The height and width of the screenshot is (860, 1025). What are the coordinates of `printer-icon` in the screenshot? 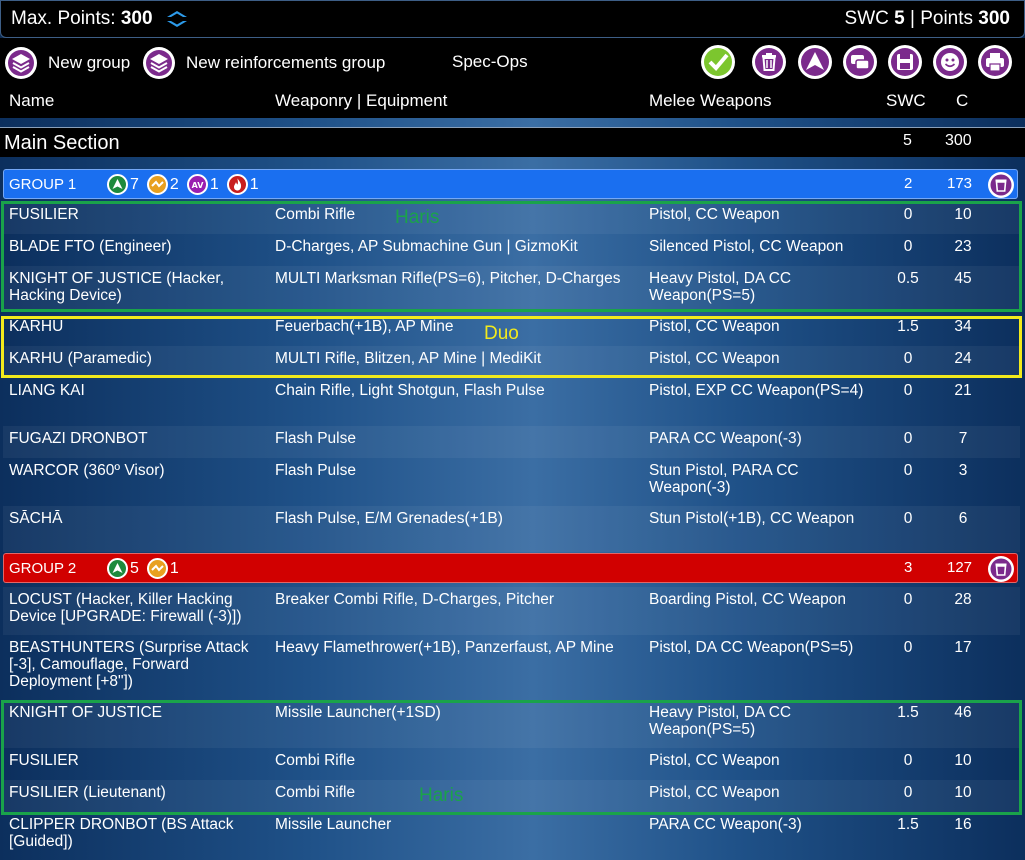 It's located at (995, 62).